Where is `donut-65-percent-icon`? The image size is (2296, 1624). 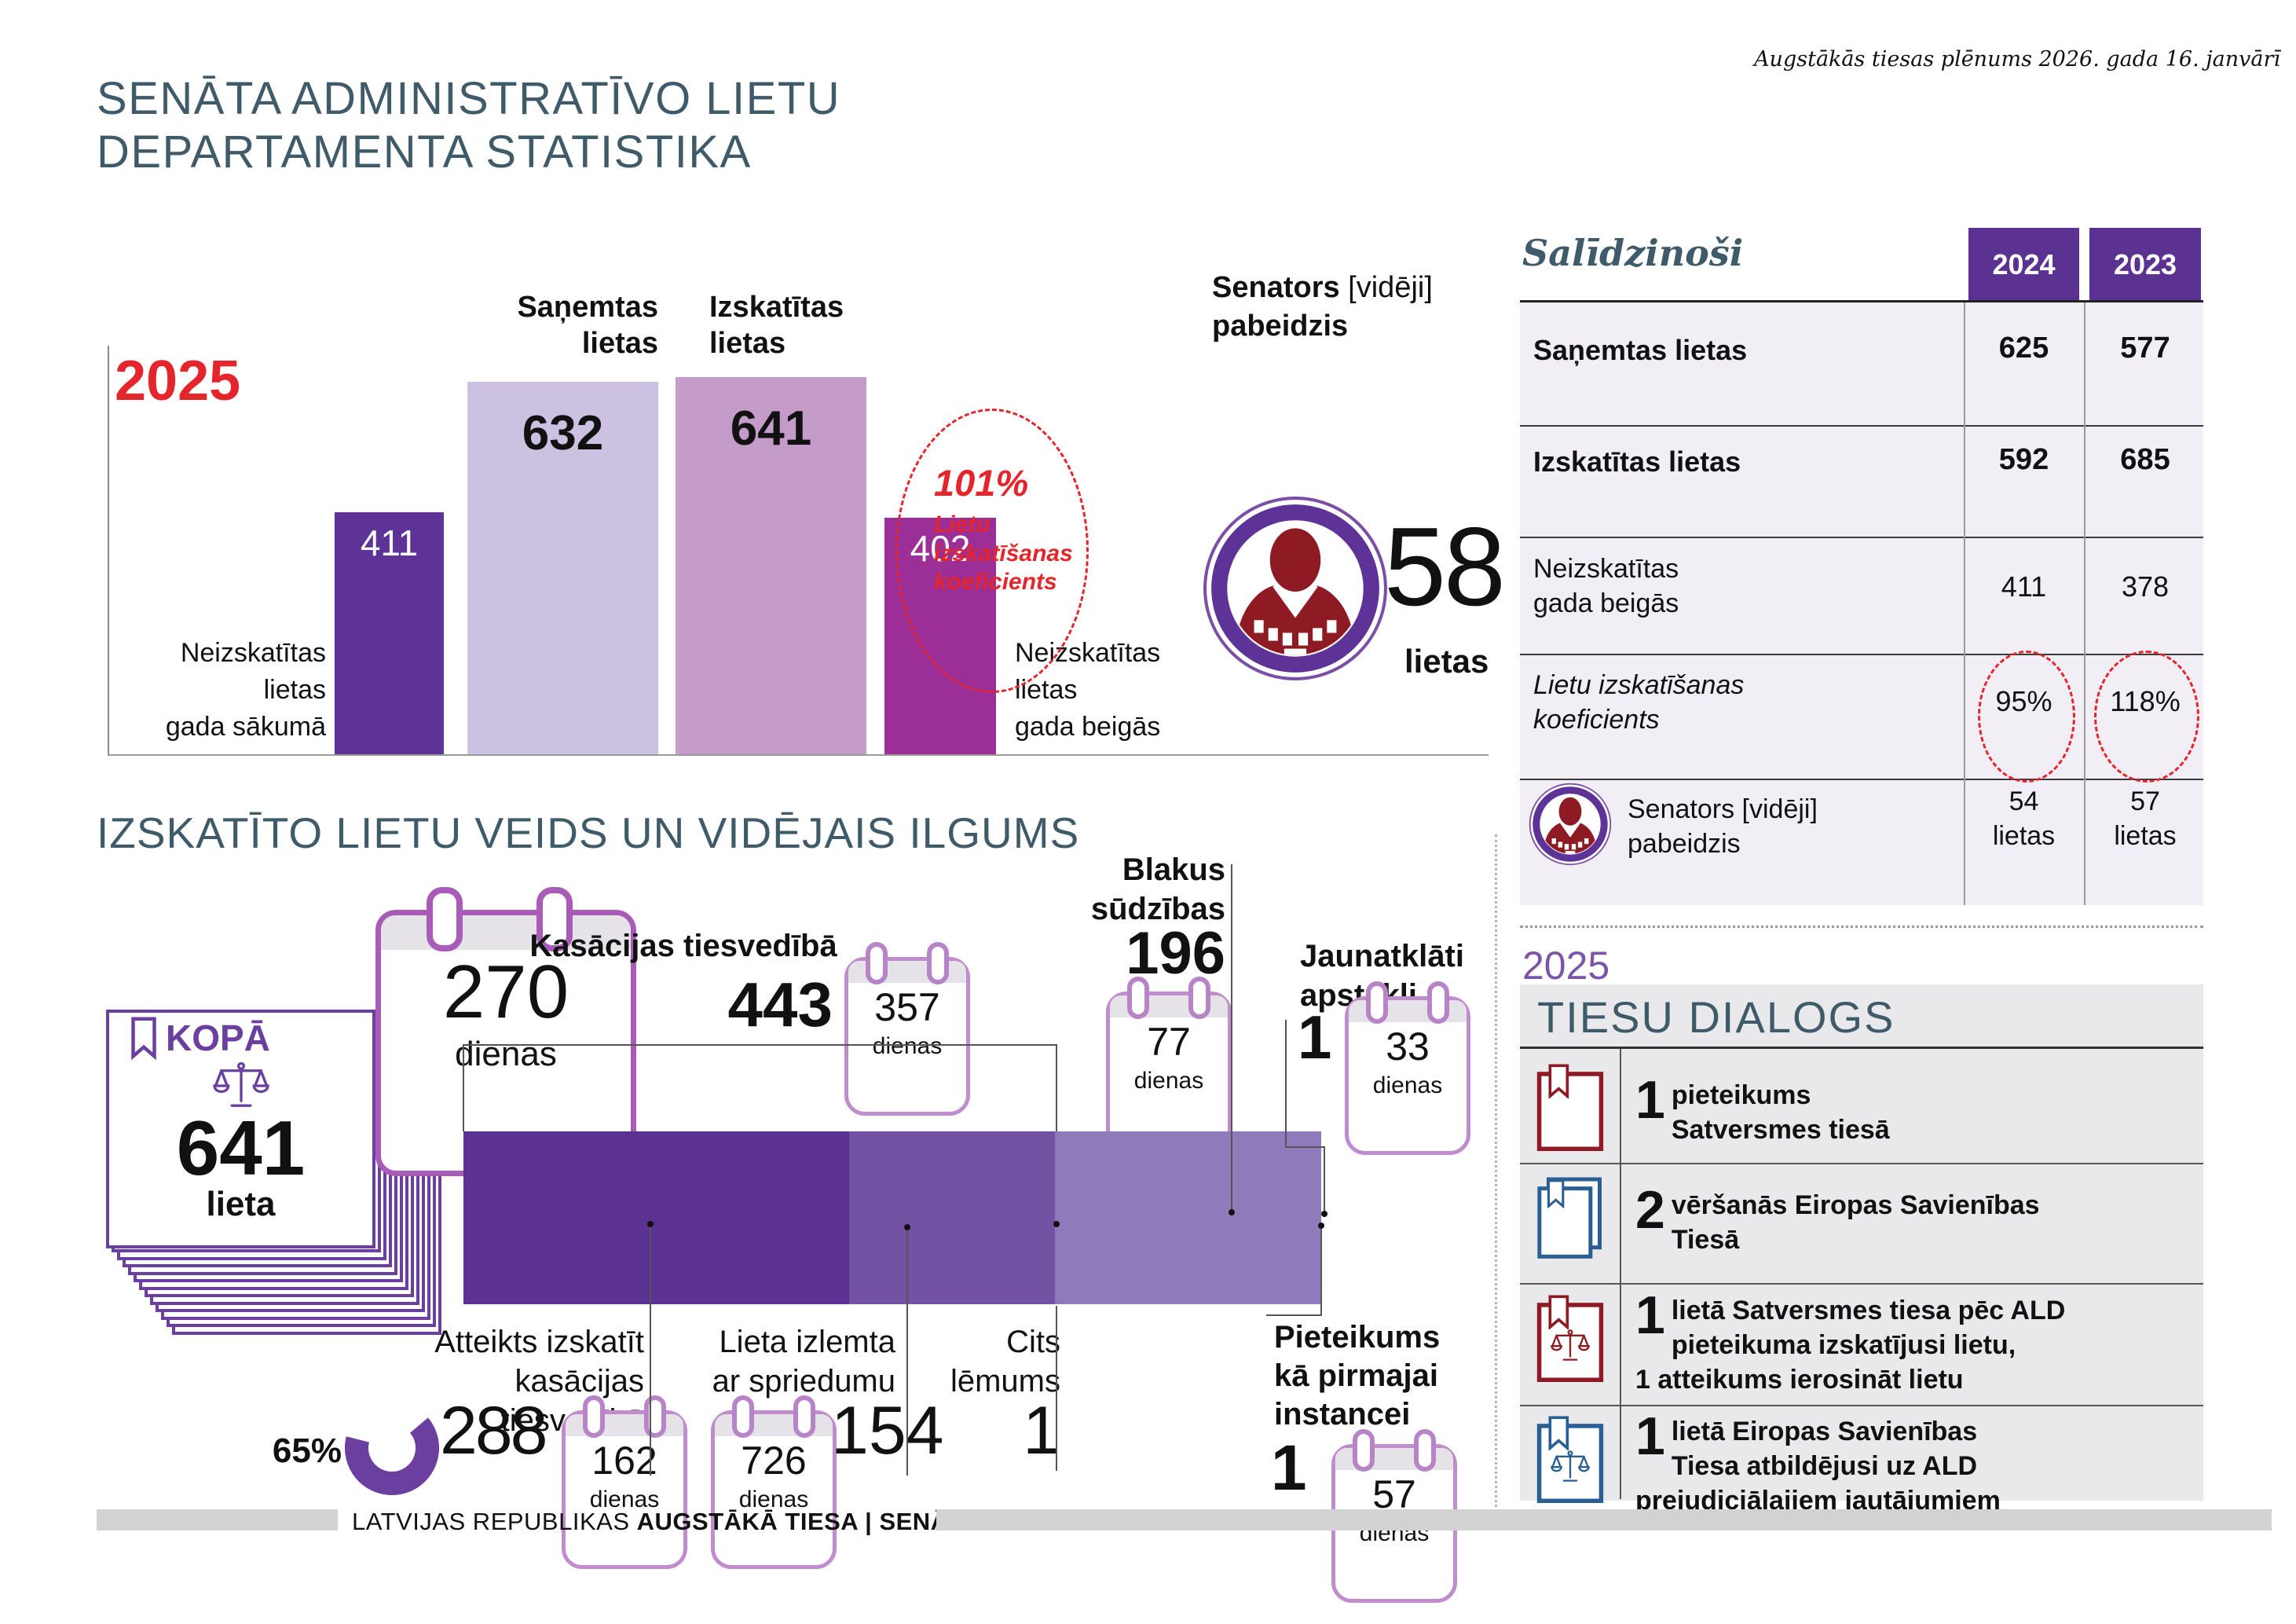
donut-65-percent-icon is located at coordinates (392, 1448).